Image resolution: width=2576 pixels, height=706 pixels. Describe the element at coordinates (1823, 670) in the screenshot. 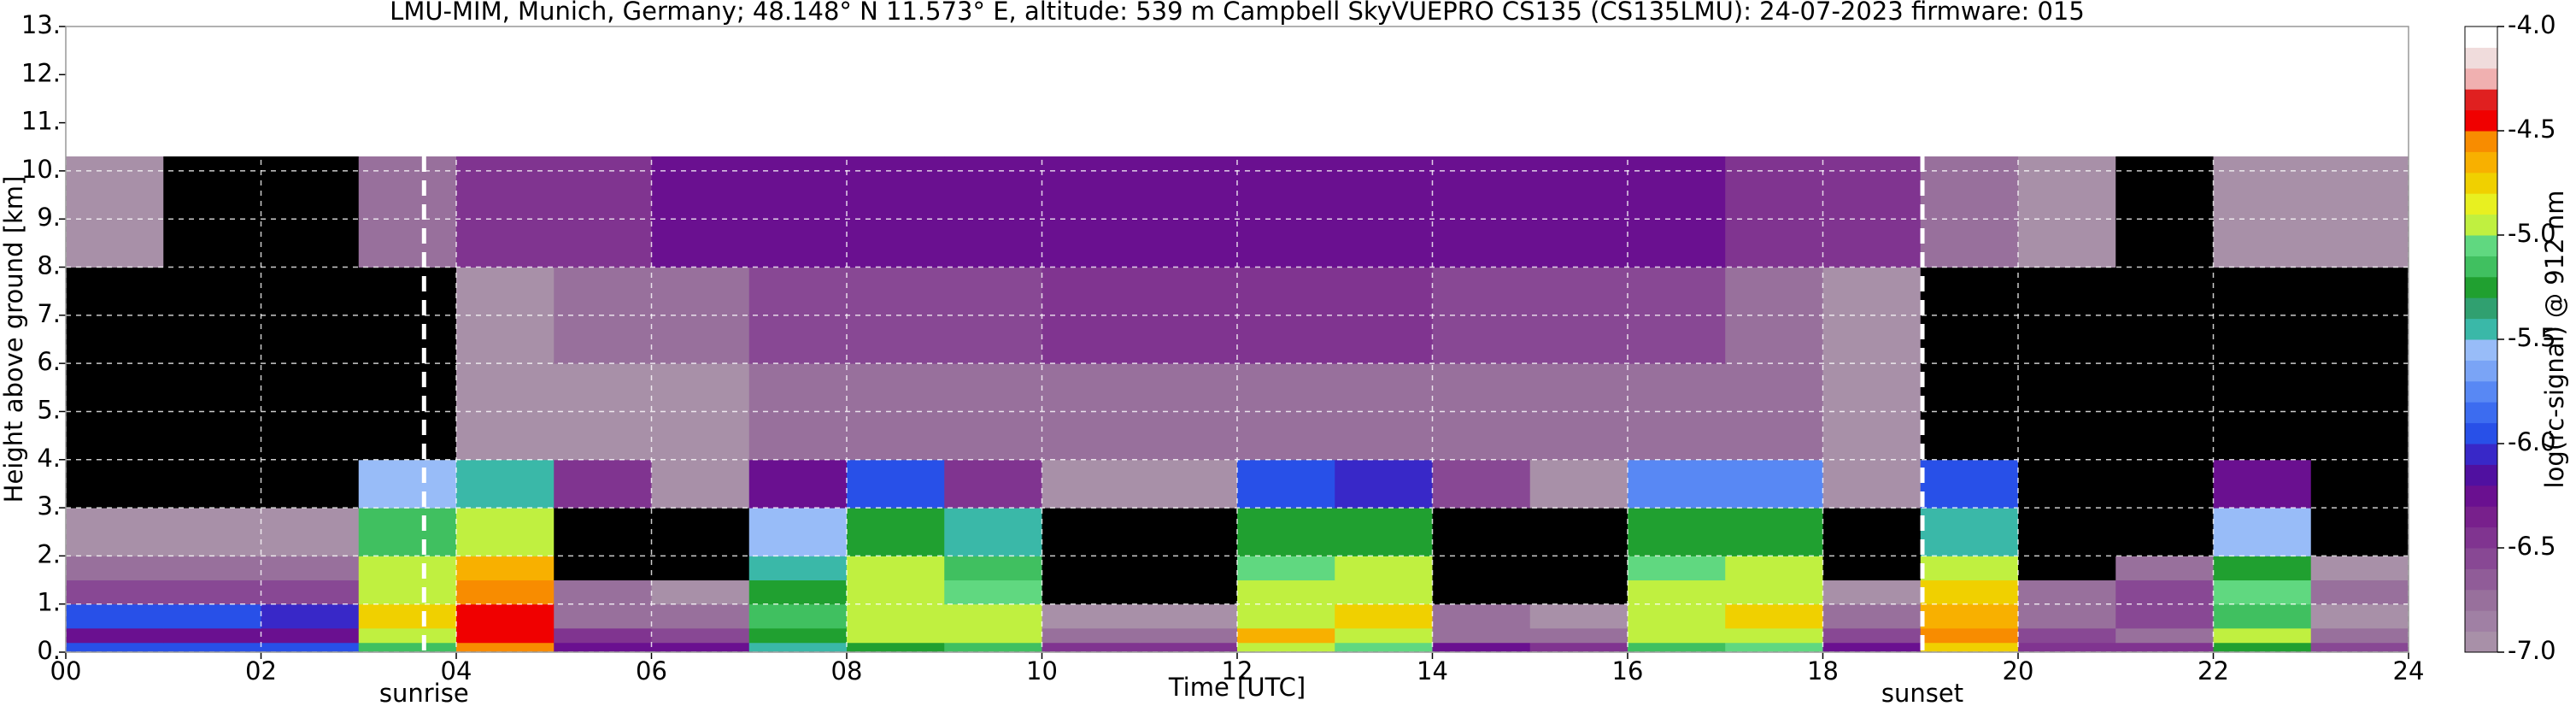

I see `x-tick-label: 18` at that location.